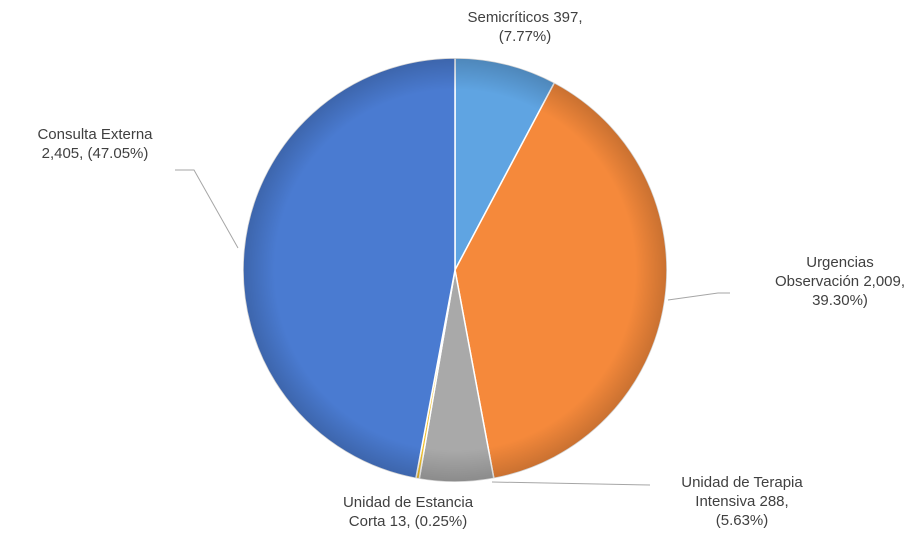 The image size is (920, 544). What do you see at coordinates (118, 153) in the screenshot?
I see `label-percent: (47.05%)` at bounding box center [118, 153].